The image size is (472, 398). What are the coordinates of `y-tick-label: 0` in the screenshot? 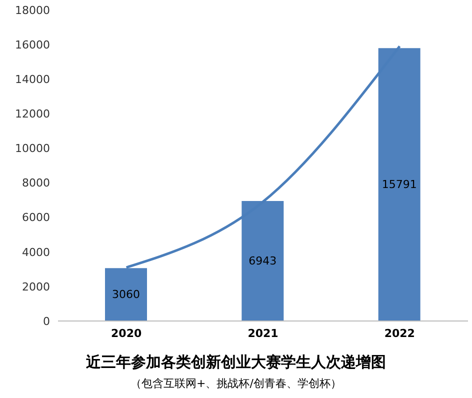 It's located at (46, 321).